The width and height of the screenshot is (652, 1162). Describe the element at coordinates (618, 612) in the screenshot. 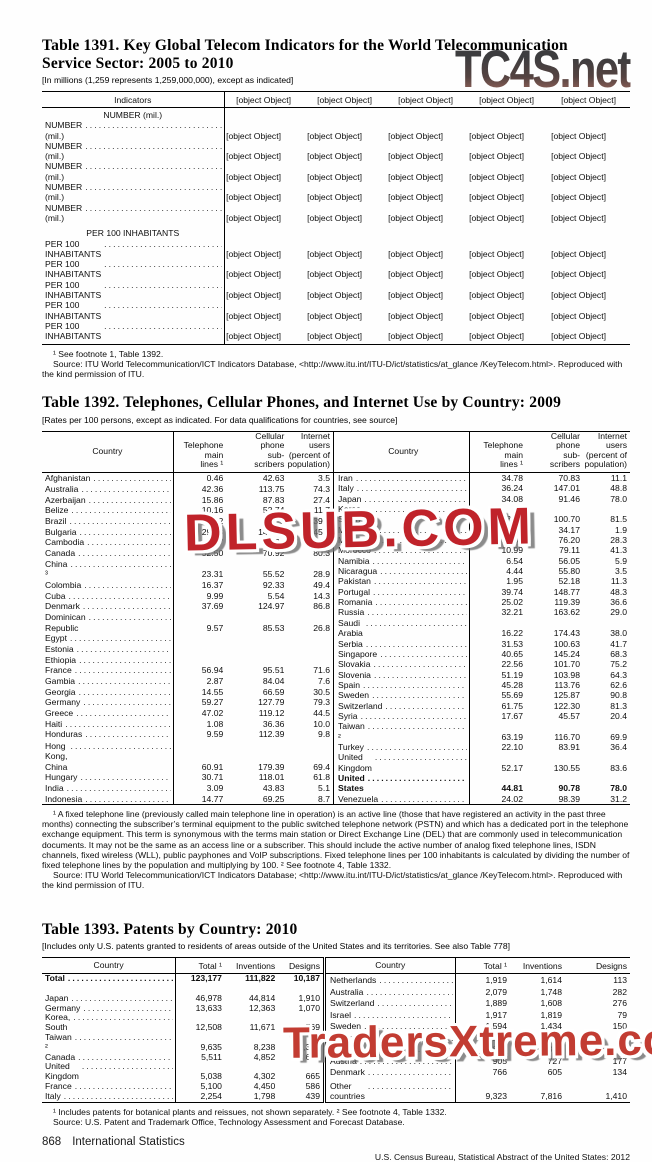

I see `internet-users-value: 29.0` at that location.